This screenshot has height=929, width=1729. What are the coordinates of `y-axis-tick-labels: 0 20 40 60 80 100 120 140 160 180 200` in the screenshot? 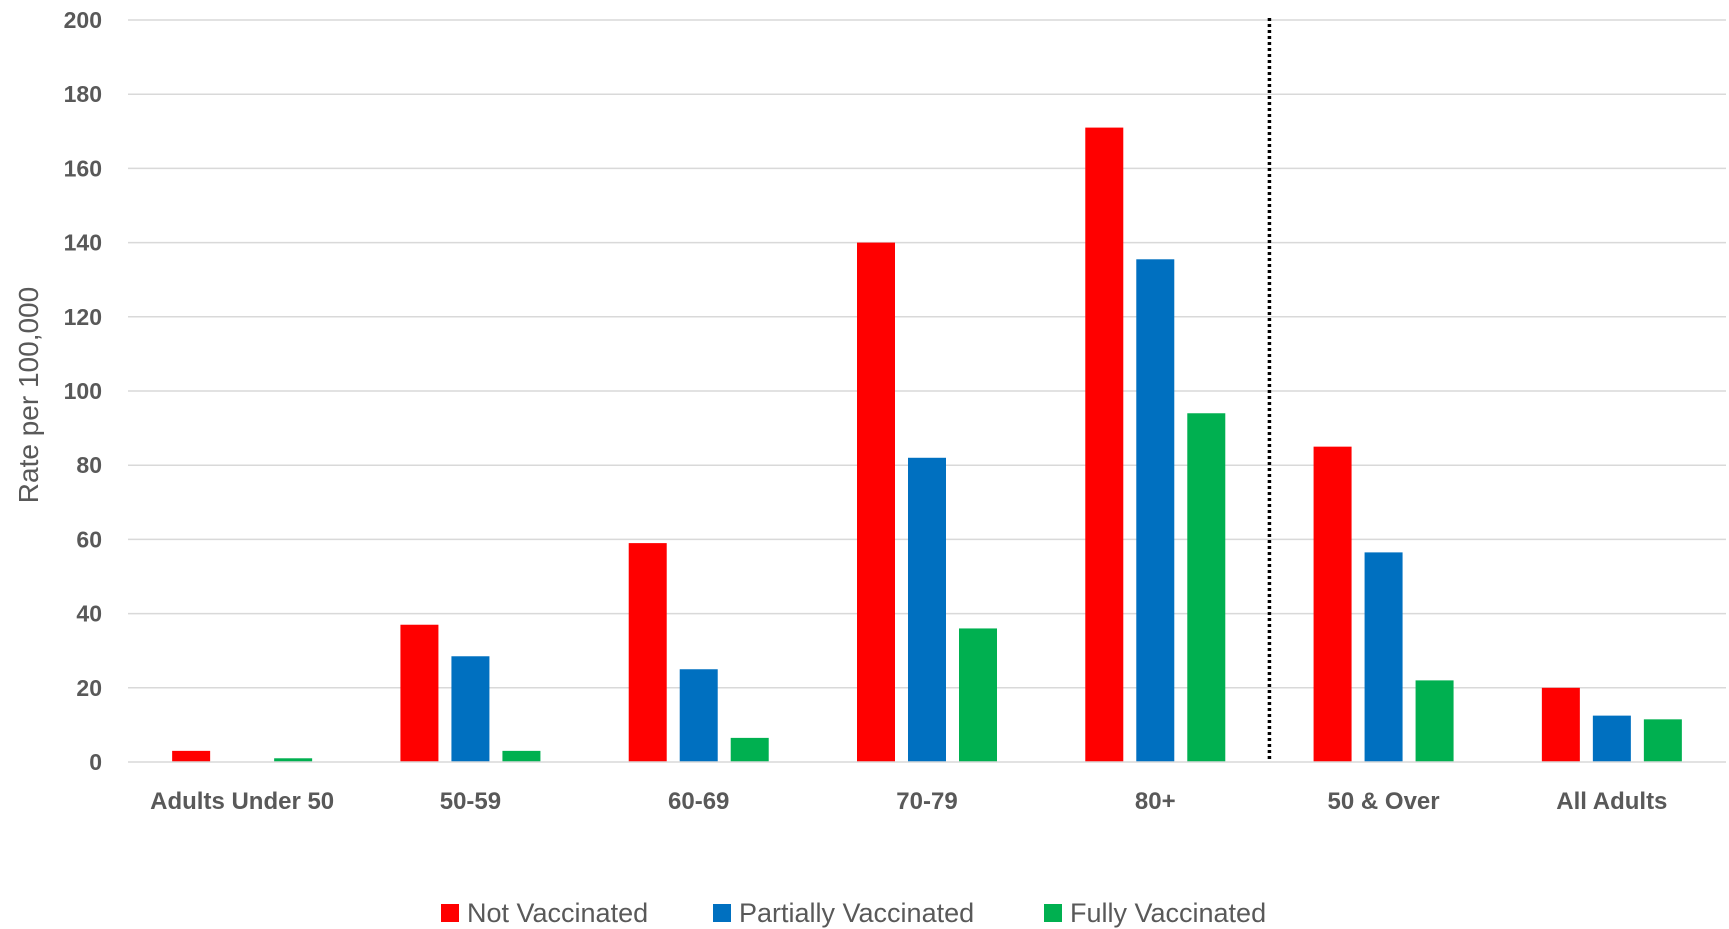 It's located at (83, 391).